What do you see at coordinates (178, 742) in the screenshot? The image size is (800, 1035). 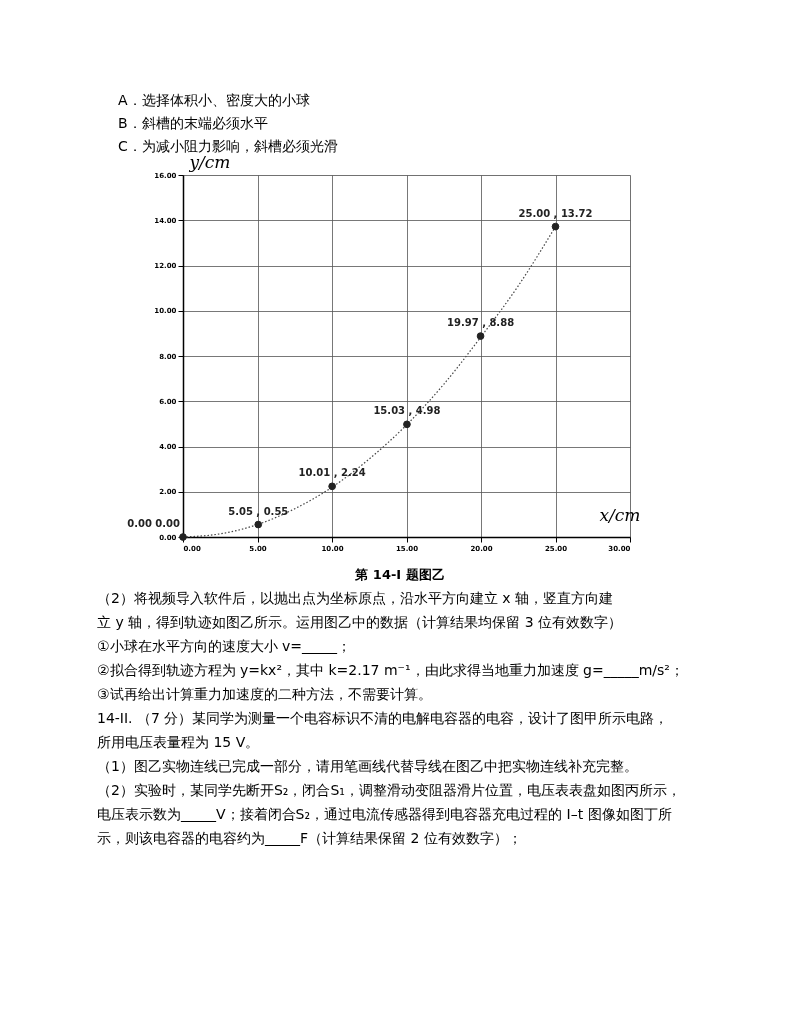 I see `text: 所用电压表量程为 15 V。` at bounding box center [178, 742].